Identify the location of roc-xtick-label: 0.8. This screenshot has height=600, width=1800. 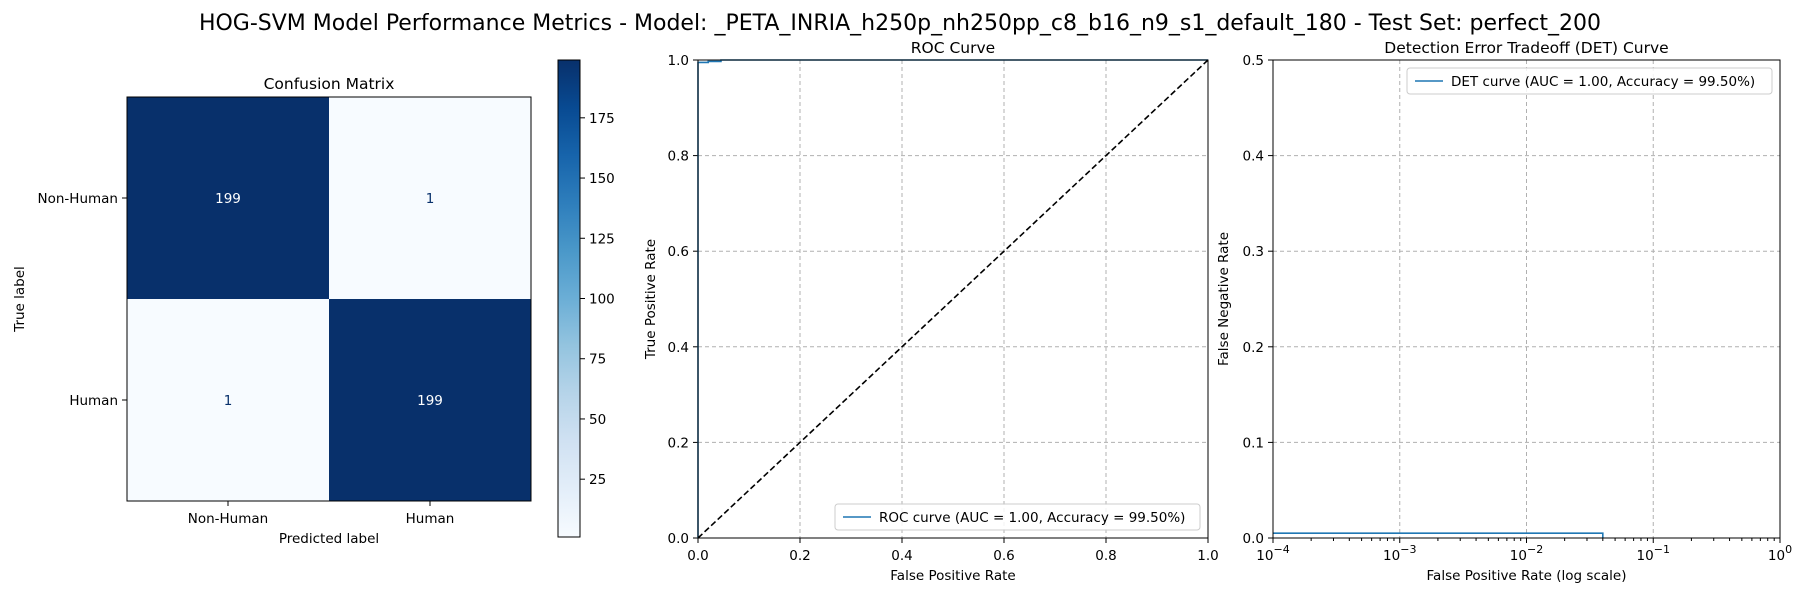
(1105, 556).